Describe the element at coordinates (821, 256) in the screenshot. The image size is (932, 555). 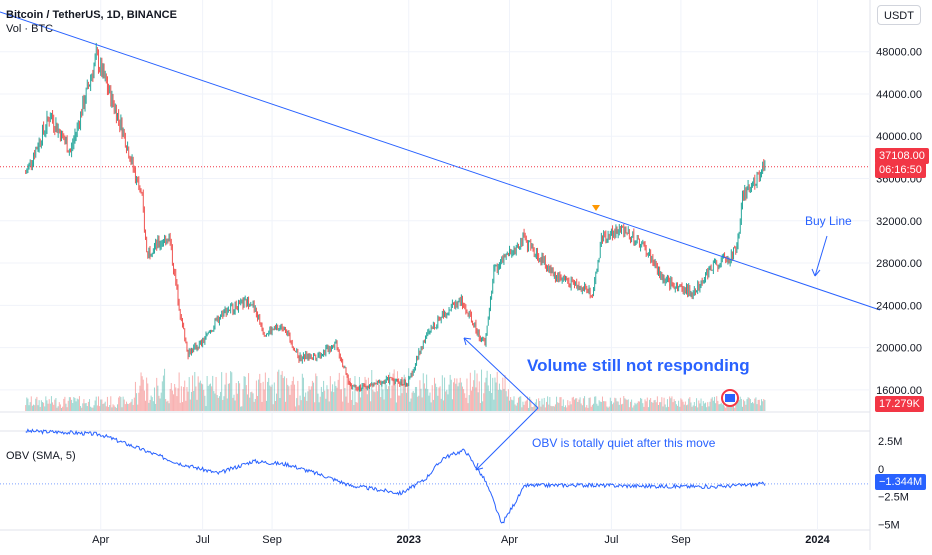
I see `buy-line-arrow` at that location.